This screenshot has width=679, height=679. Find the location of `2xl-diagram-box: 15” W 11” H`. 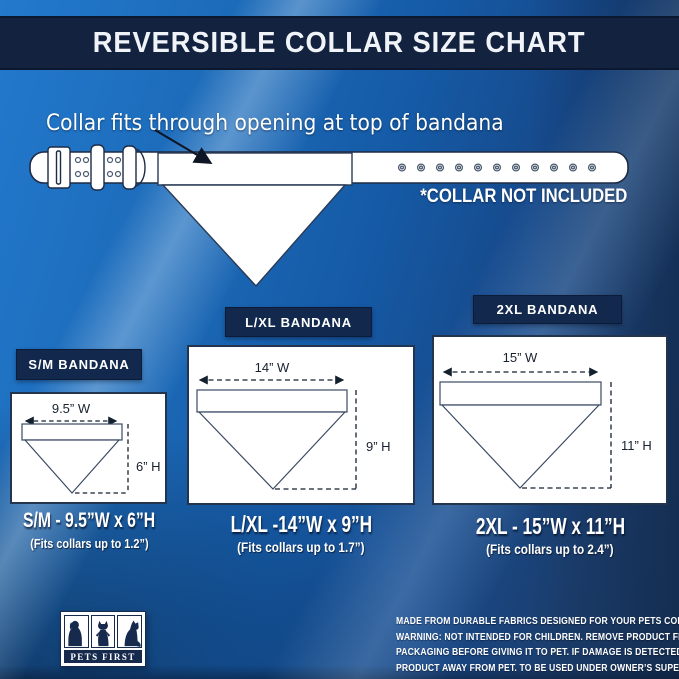

2xl-diagram-box: 15” W 11” H is located at coordinates (550, 420).